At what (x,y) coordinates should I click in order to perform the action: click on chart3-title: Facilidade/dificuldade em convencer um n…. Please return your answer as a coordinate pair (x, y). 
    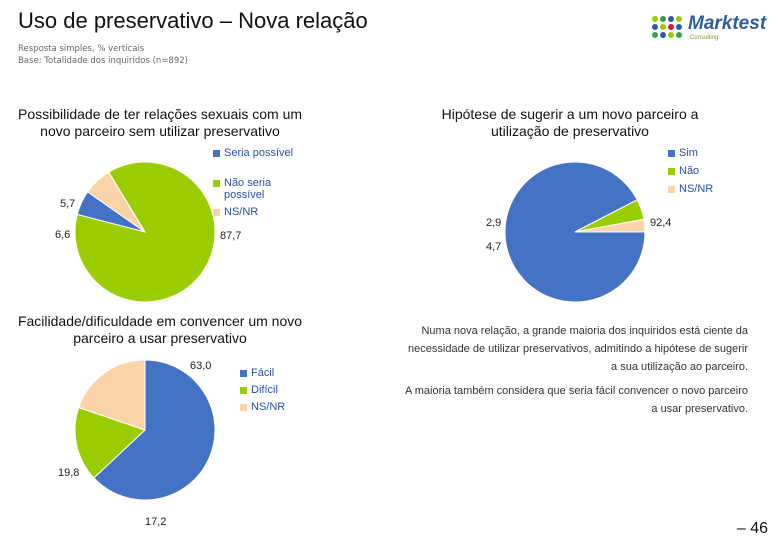
    Looking at the image, I should click on (160, 329).